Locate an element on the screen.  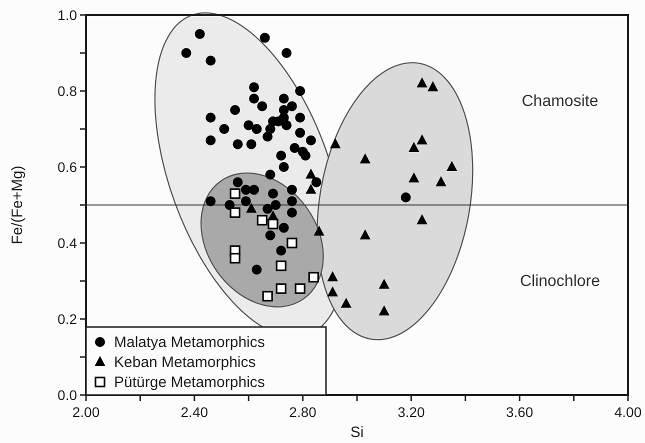
x-tick-label: 2.40 is located at coordinates (194, 412).